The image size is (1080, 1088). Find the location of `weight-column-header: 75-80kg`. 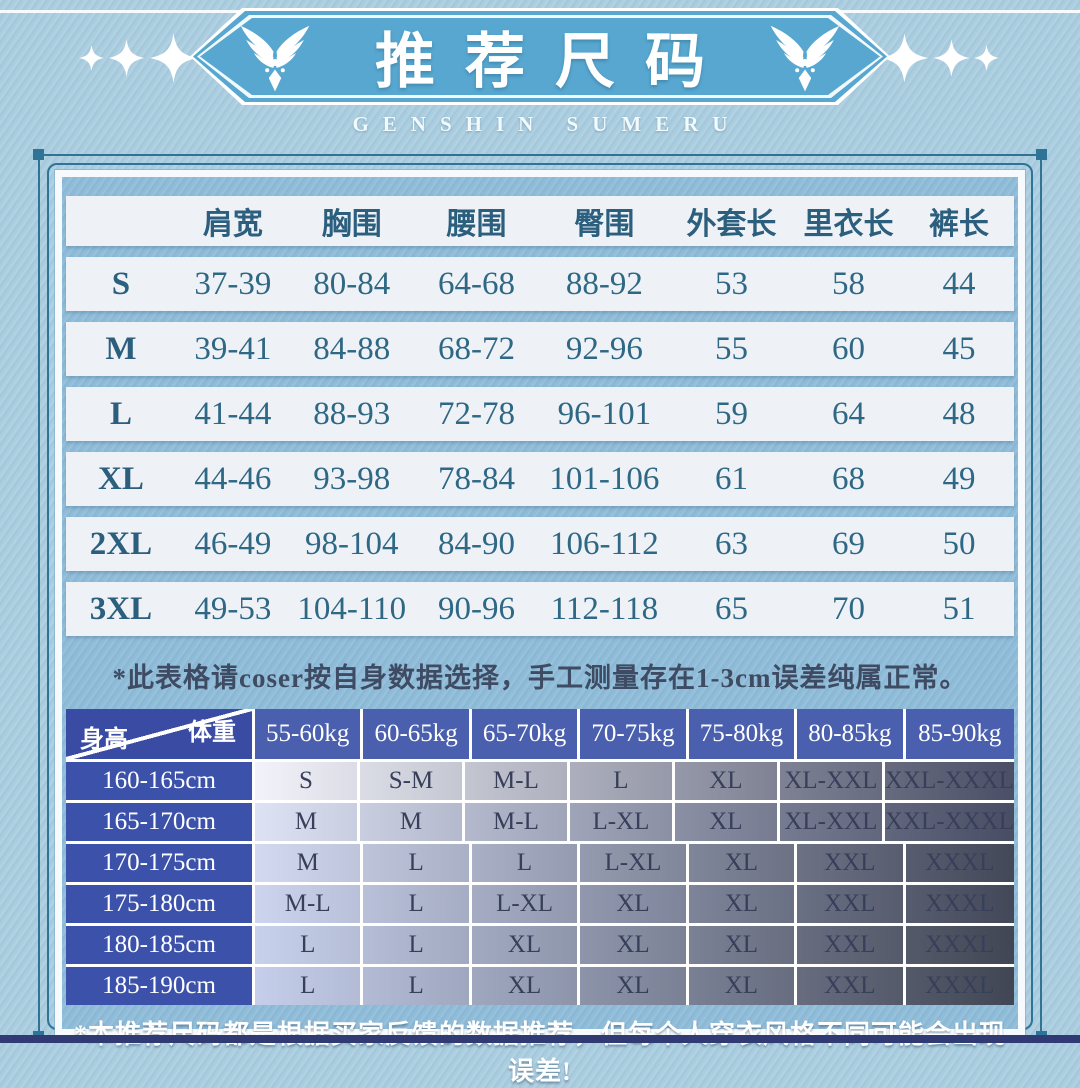

weight-column-header: 75-80kg is located at coordinates (743, 734).